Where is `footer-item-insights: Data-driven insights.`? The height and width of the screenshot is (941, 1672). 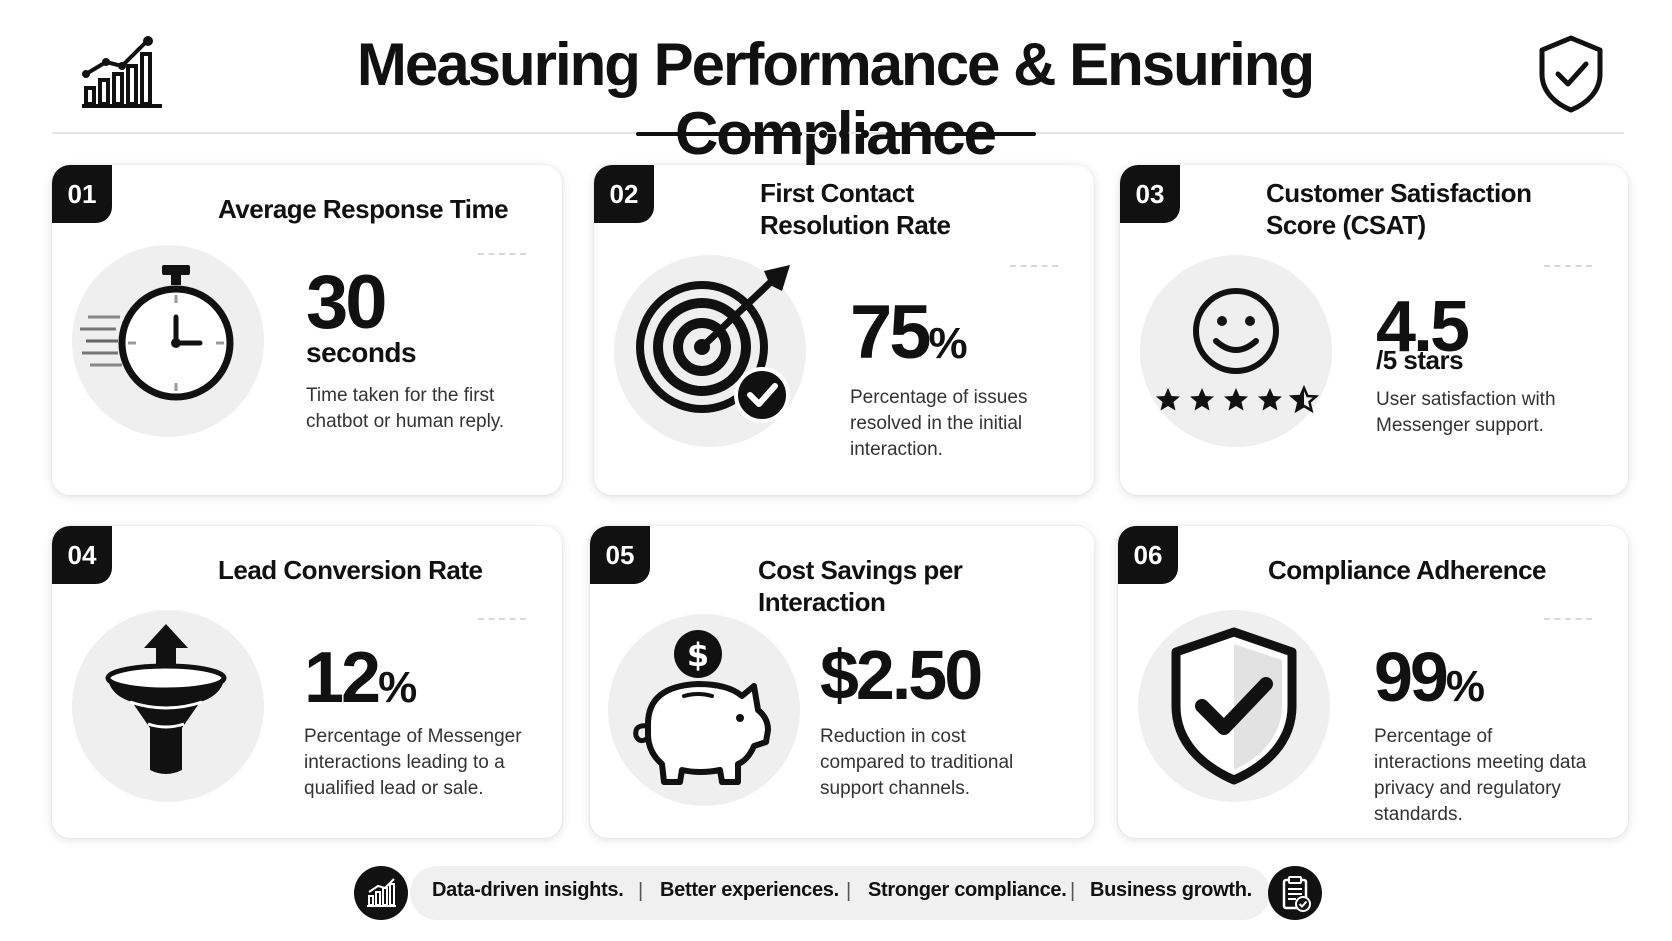
footer-item-insights: Data-driven insights. is located at coordinates (528, 890).